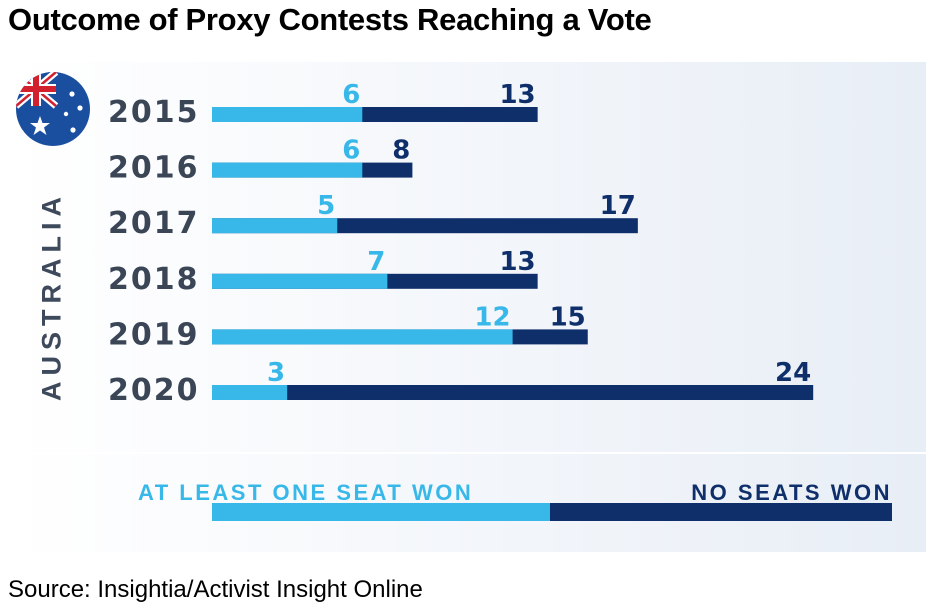 This screenshot has width=932, height=615. Describe the element at coordinates (492, 317) in the screenshot. I see `value-label-at-least-one-seat-2019: 12` at that location.